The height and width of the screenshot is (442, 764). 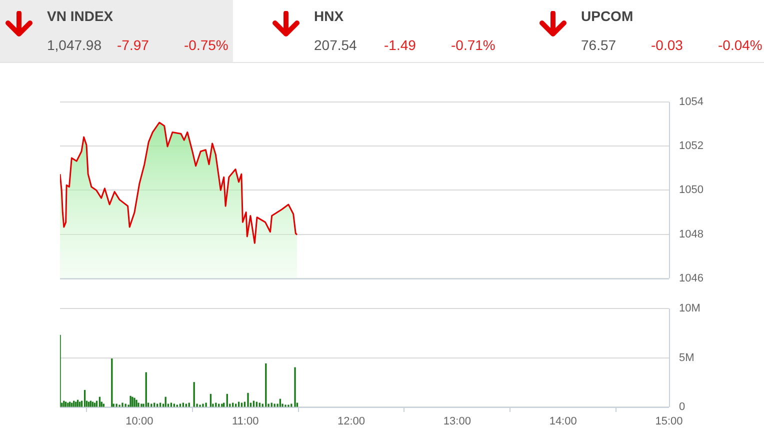 I want to click on text: 1,047.98, so click(x=74, y=45).